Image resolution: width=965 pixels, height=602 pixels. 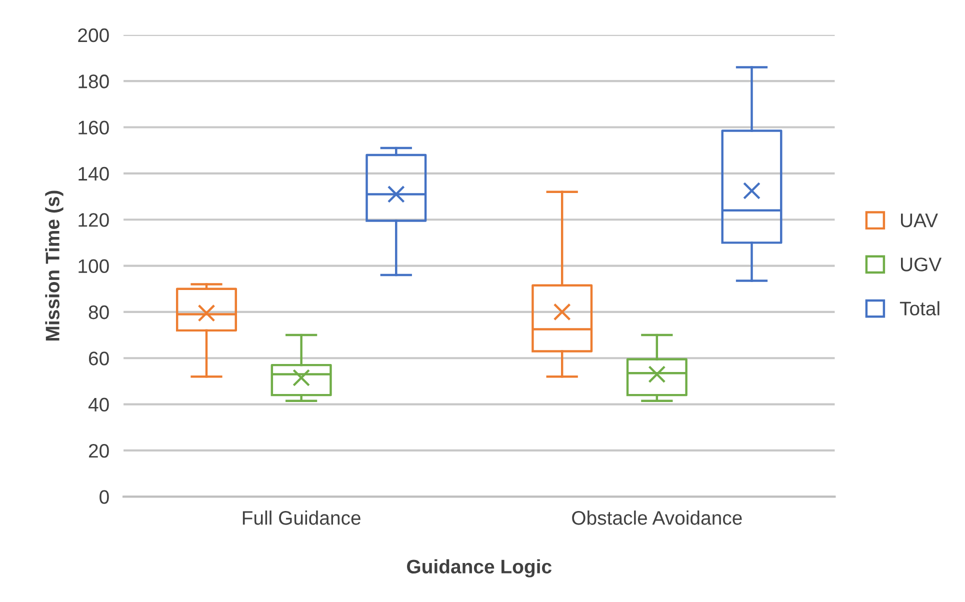 I want to click on y-tick-label: 100, so click(x=93, y=266).